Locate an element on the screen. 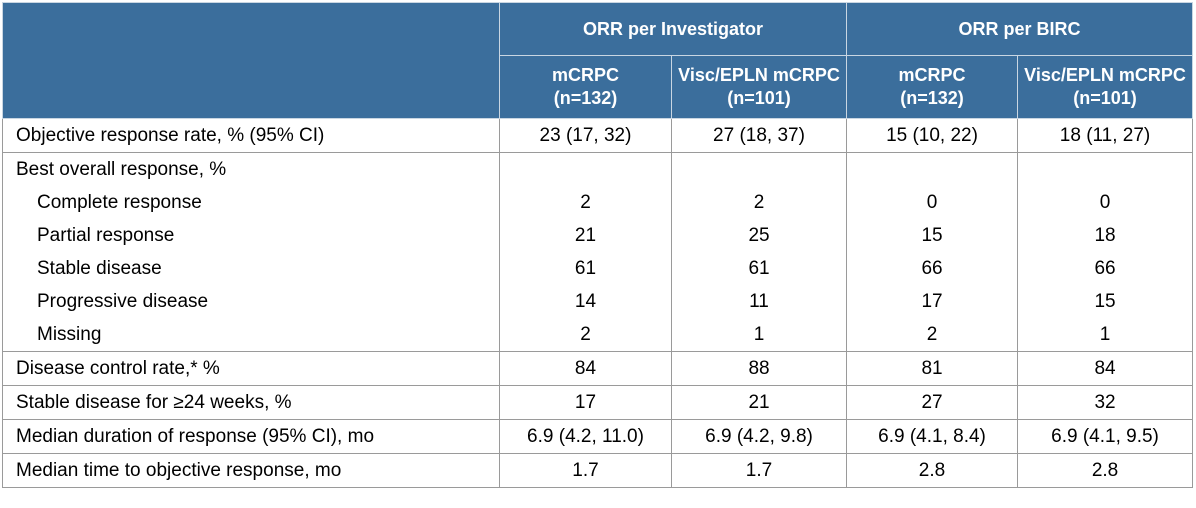 This screenshot has width=1196, height=508. row-value: 23 (17, 32) is located at coordinates (585, 135).